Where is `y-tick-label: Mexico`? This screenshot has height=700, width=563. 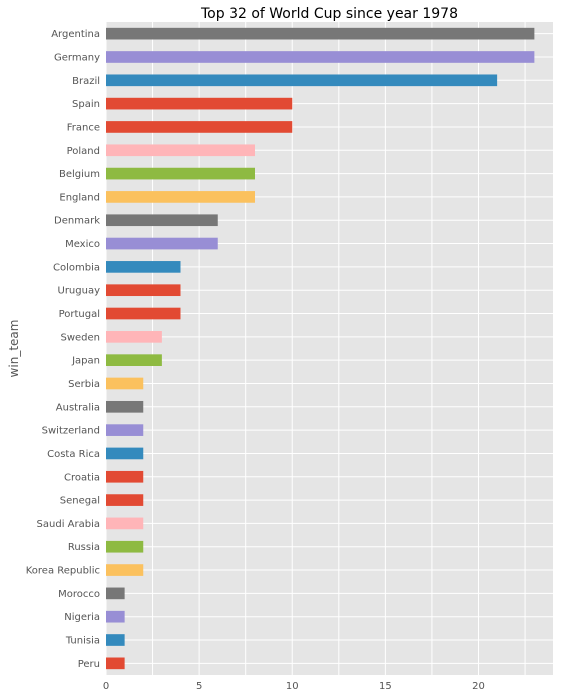
y-tick-label: Mexico is located at coordinates (82, 244).